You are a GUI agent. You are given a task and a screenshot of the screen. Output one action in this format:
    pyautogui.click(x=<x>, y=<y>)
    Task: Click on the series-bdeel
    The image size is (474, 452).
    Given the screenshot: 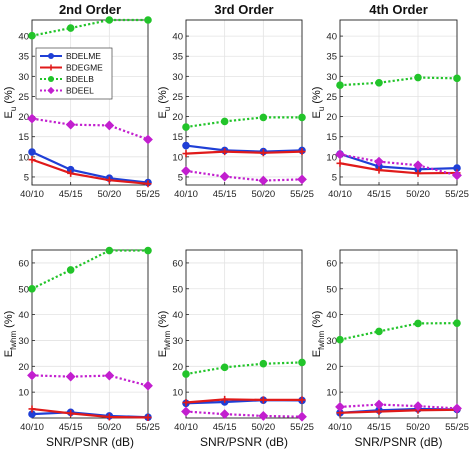 What is the action you would take?
    pyautogui.click(x=398, y=165)
    